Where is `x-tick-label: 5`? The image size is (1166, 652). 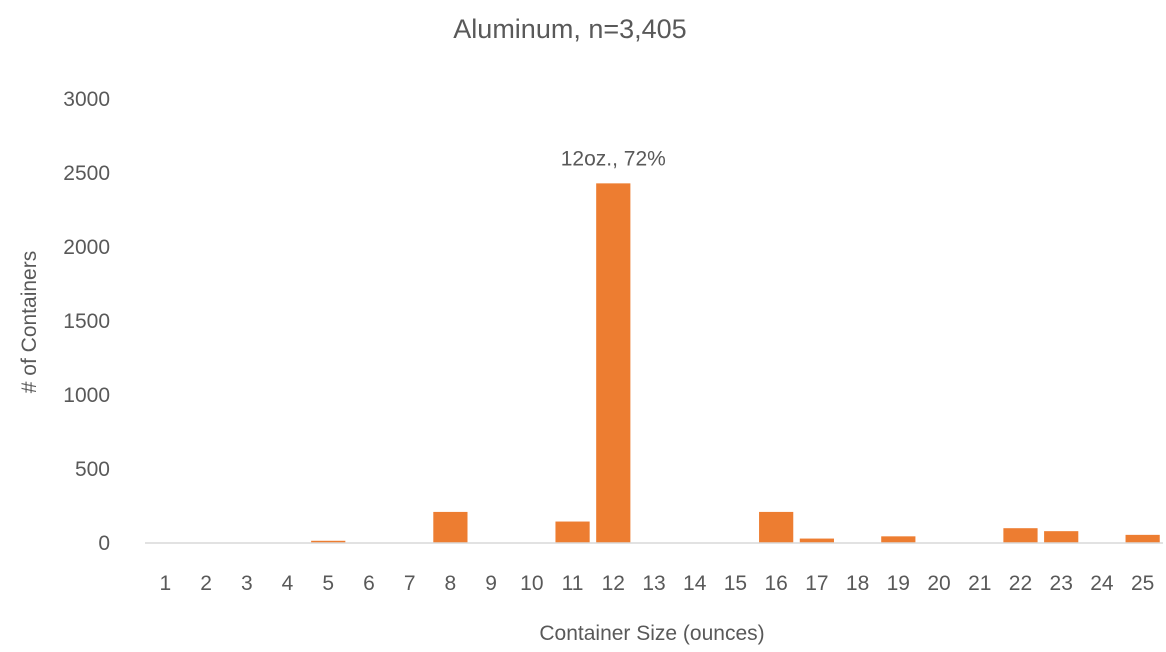
x-tick-label: 5 is located at coordinates (328, 583).